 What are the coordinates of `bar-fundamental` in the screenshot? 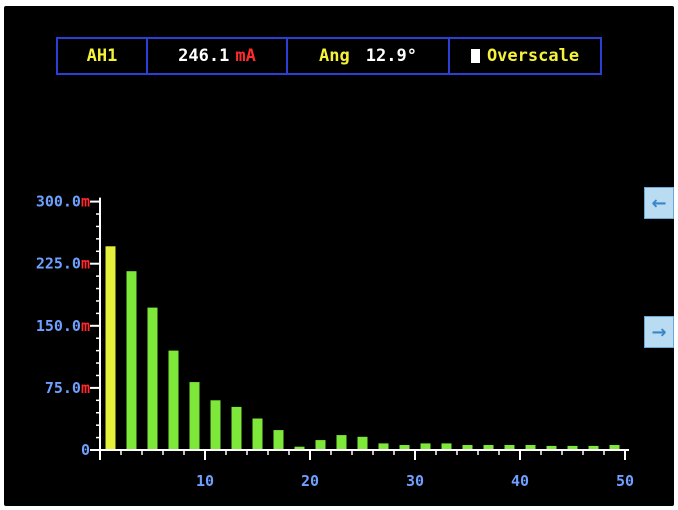 It's located at (110, 348).